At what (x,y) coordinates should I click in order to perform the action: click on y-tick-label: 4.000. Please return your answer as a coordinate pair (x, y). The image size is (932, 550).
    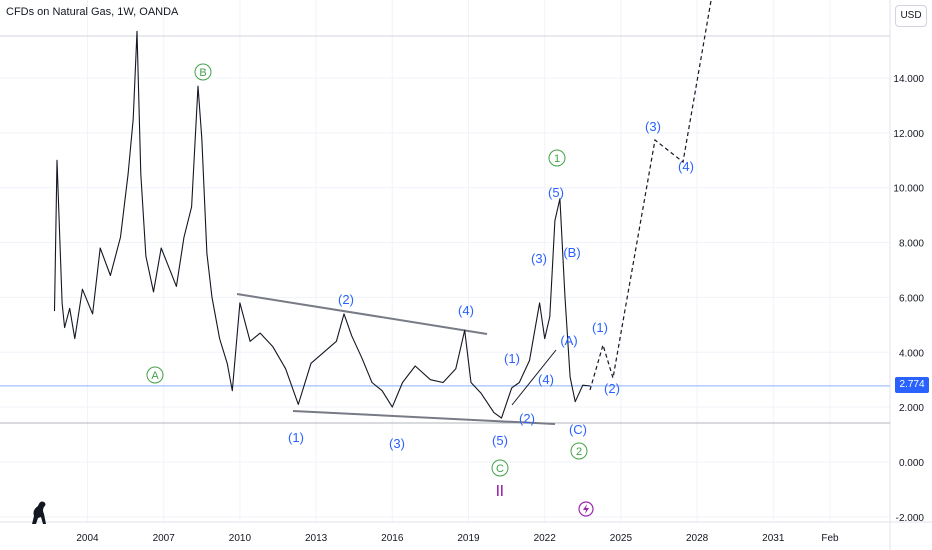
    Looking at the image, I should click on (911, 353).